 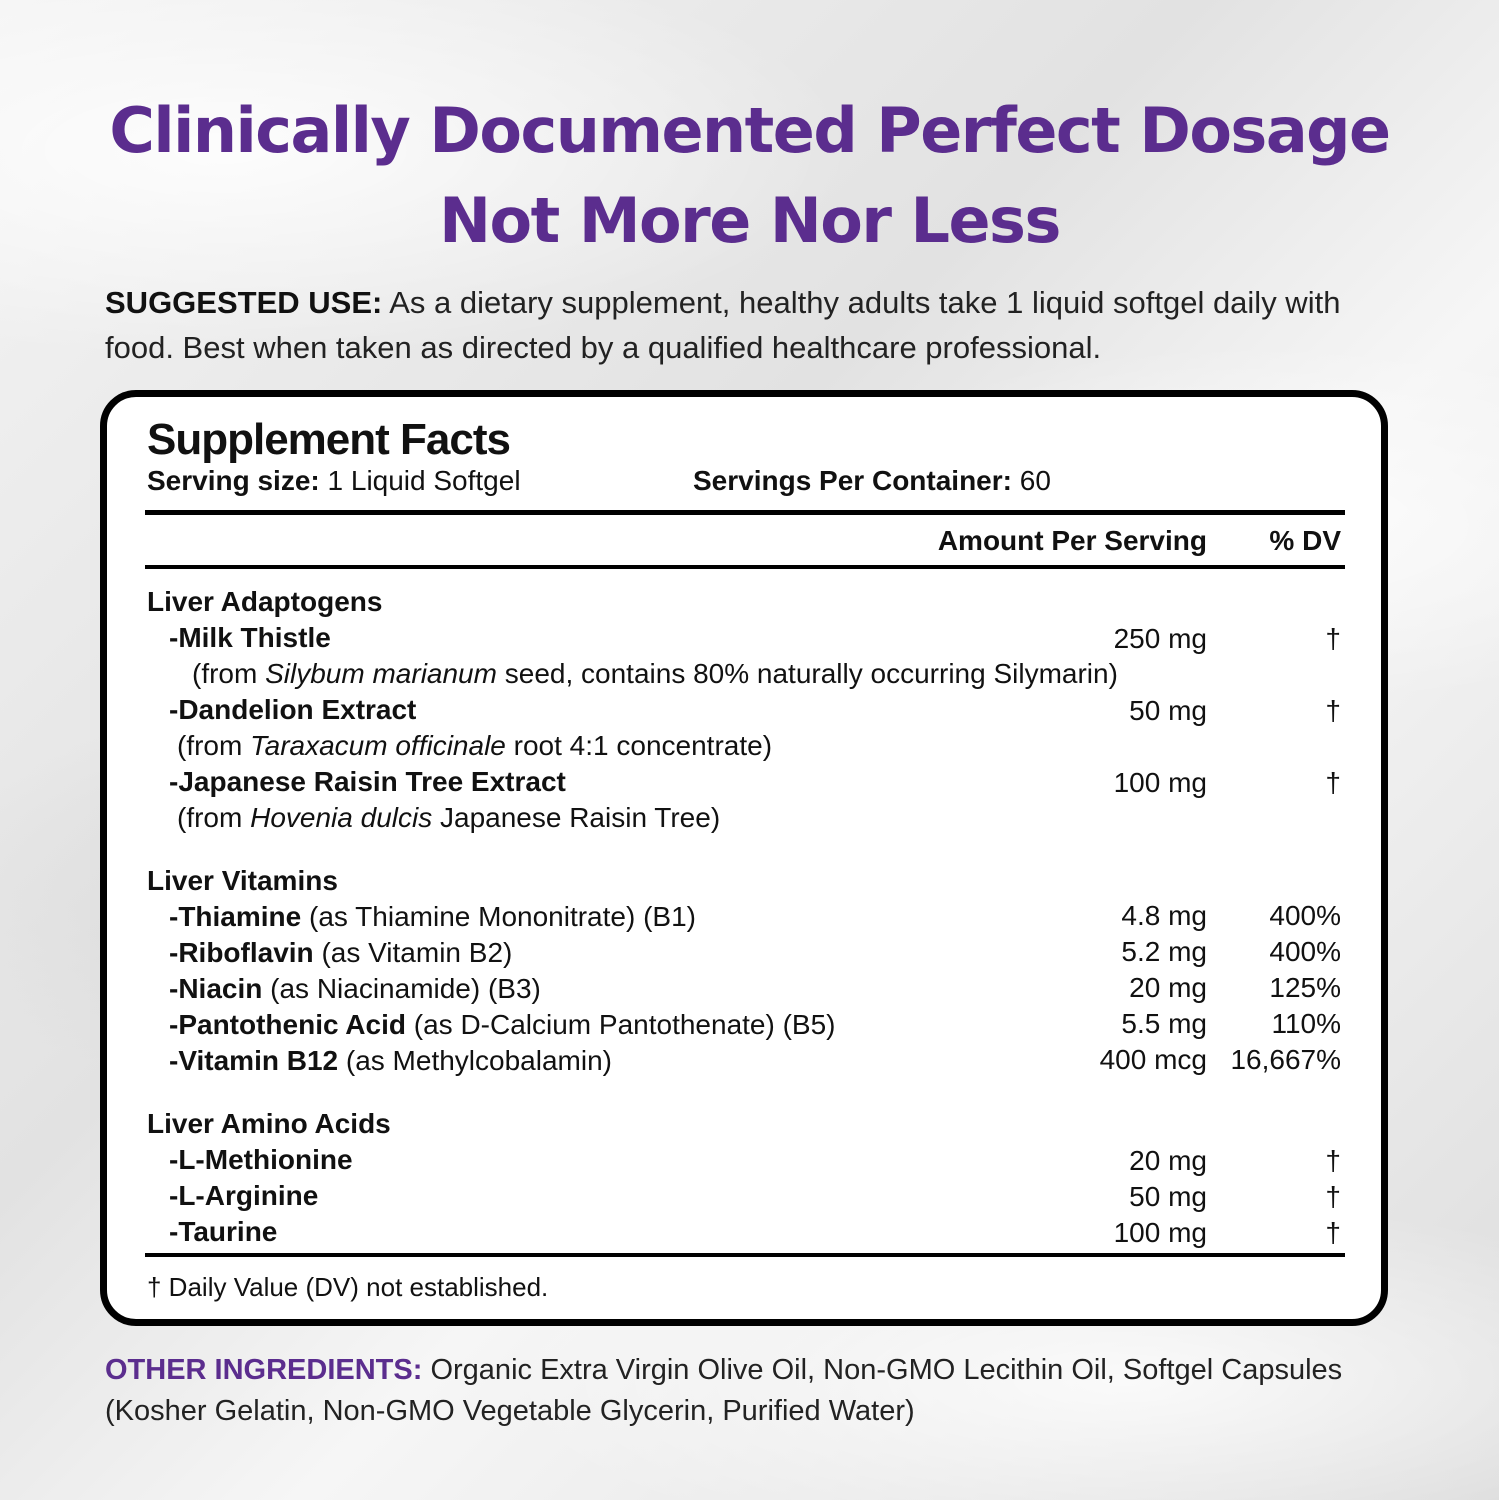 I want to click on nutrient-name: -Riboflavin (as Vitamin B2), so click(x=341, y=952).